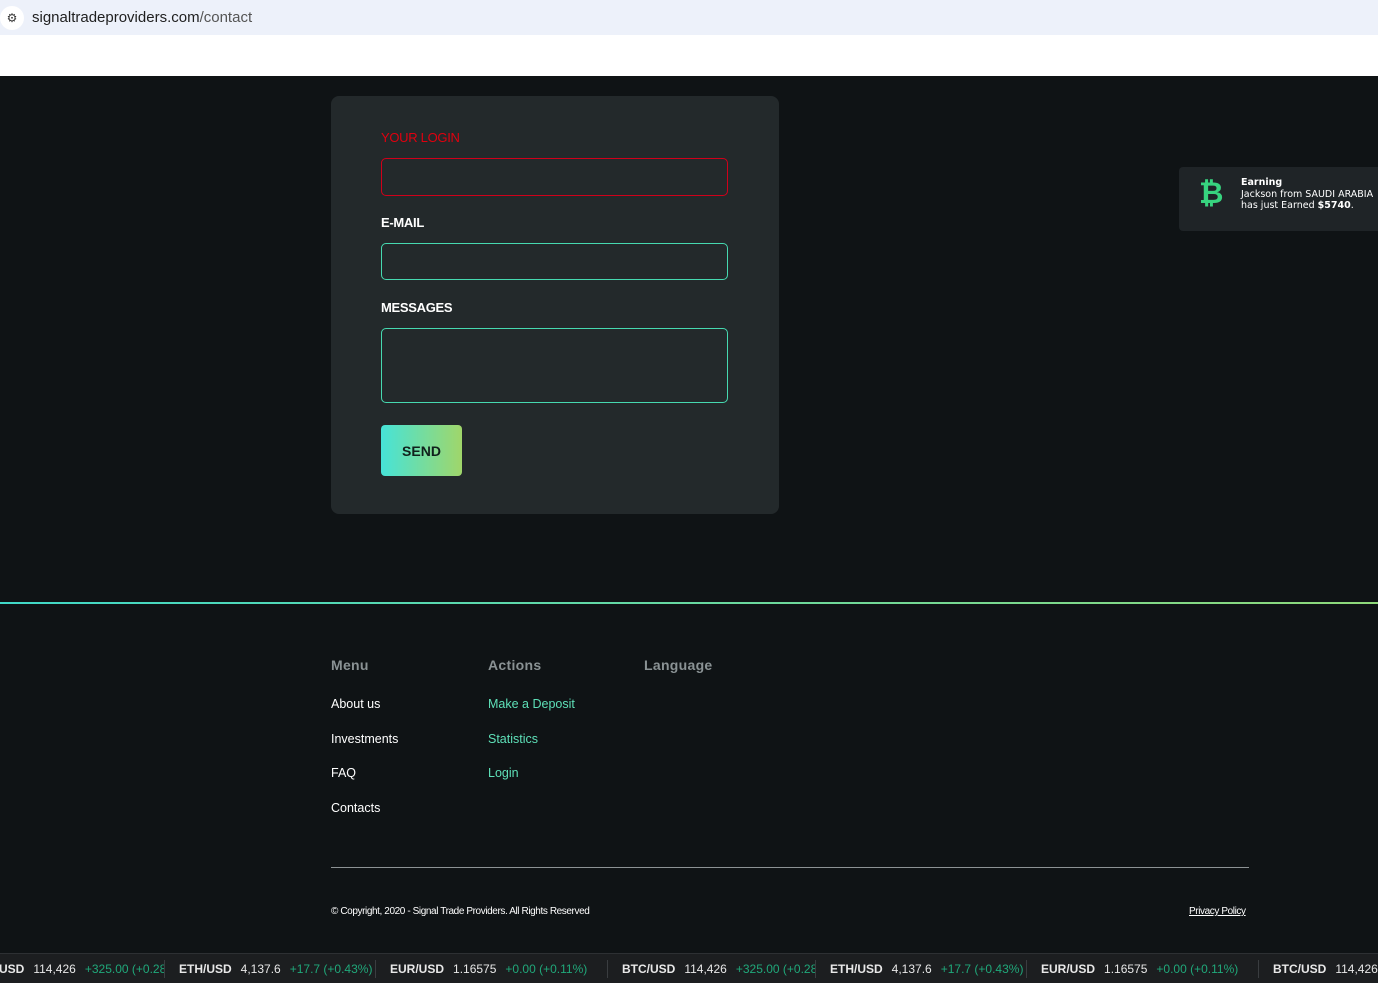  I want to click on menu-title: Menu, so click(350, 665).